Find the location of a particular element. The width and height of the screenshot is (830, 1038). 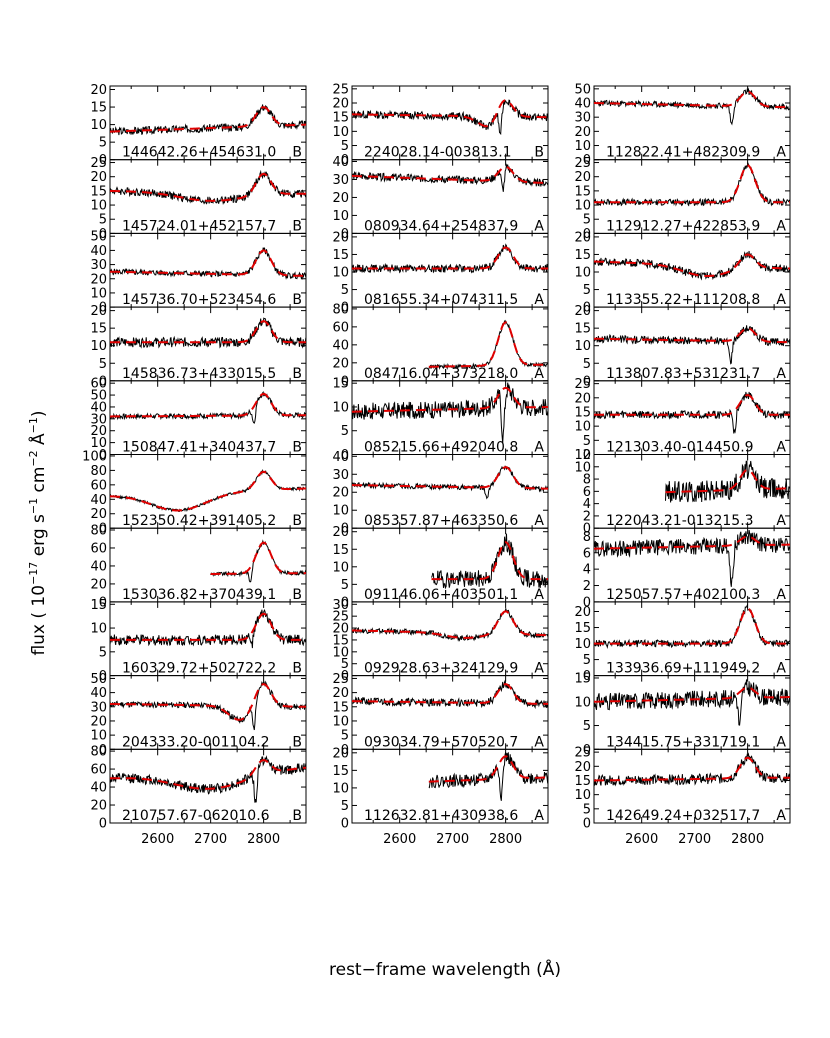

y-tick-label: 100 is located at coordinates (94, 456).